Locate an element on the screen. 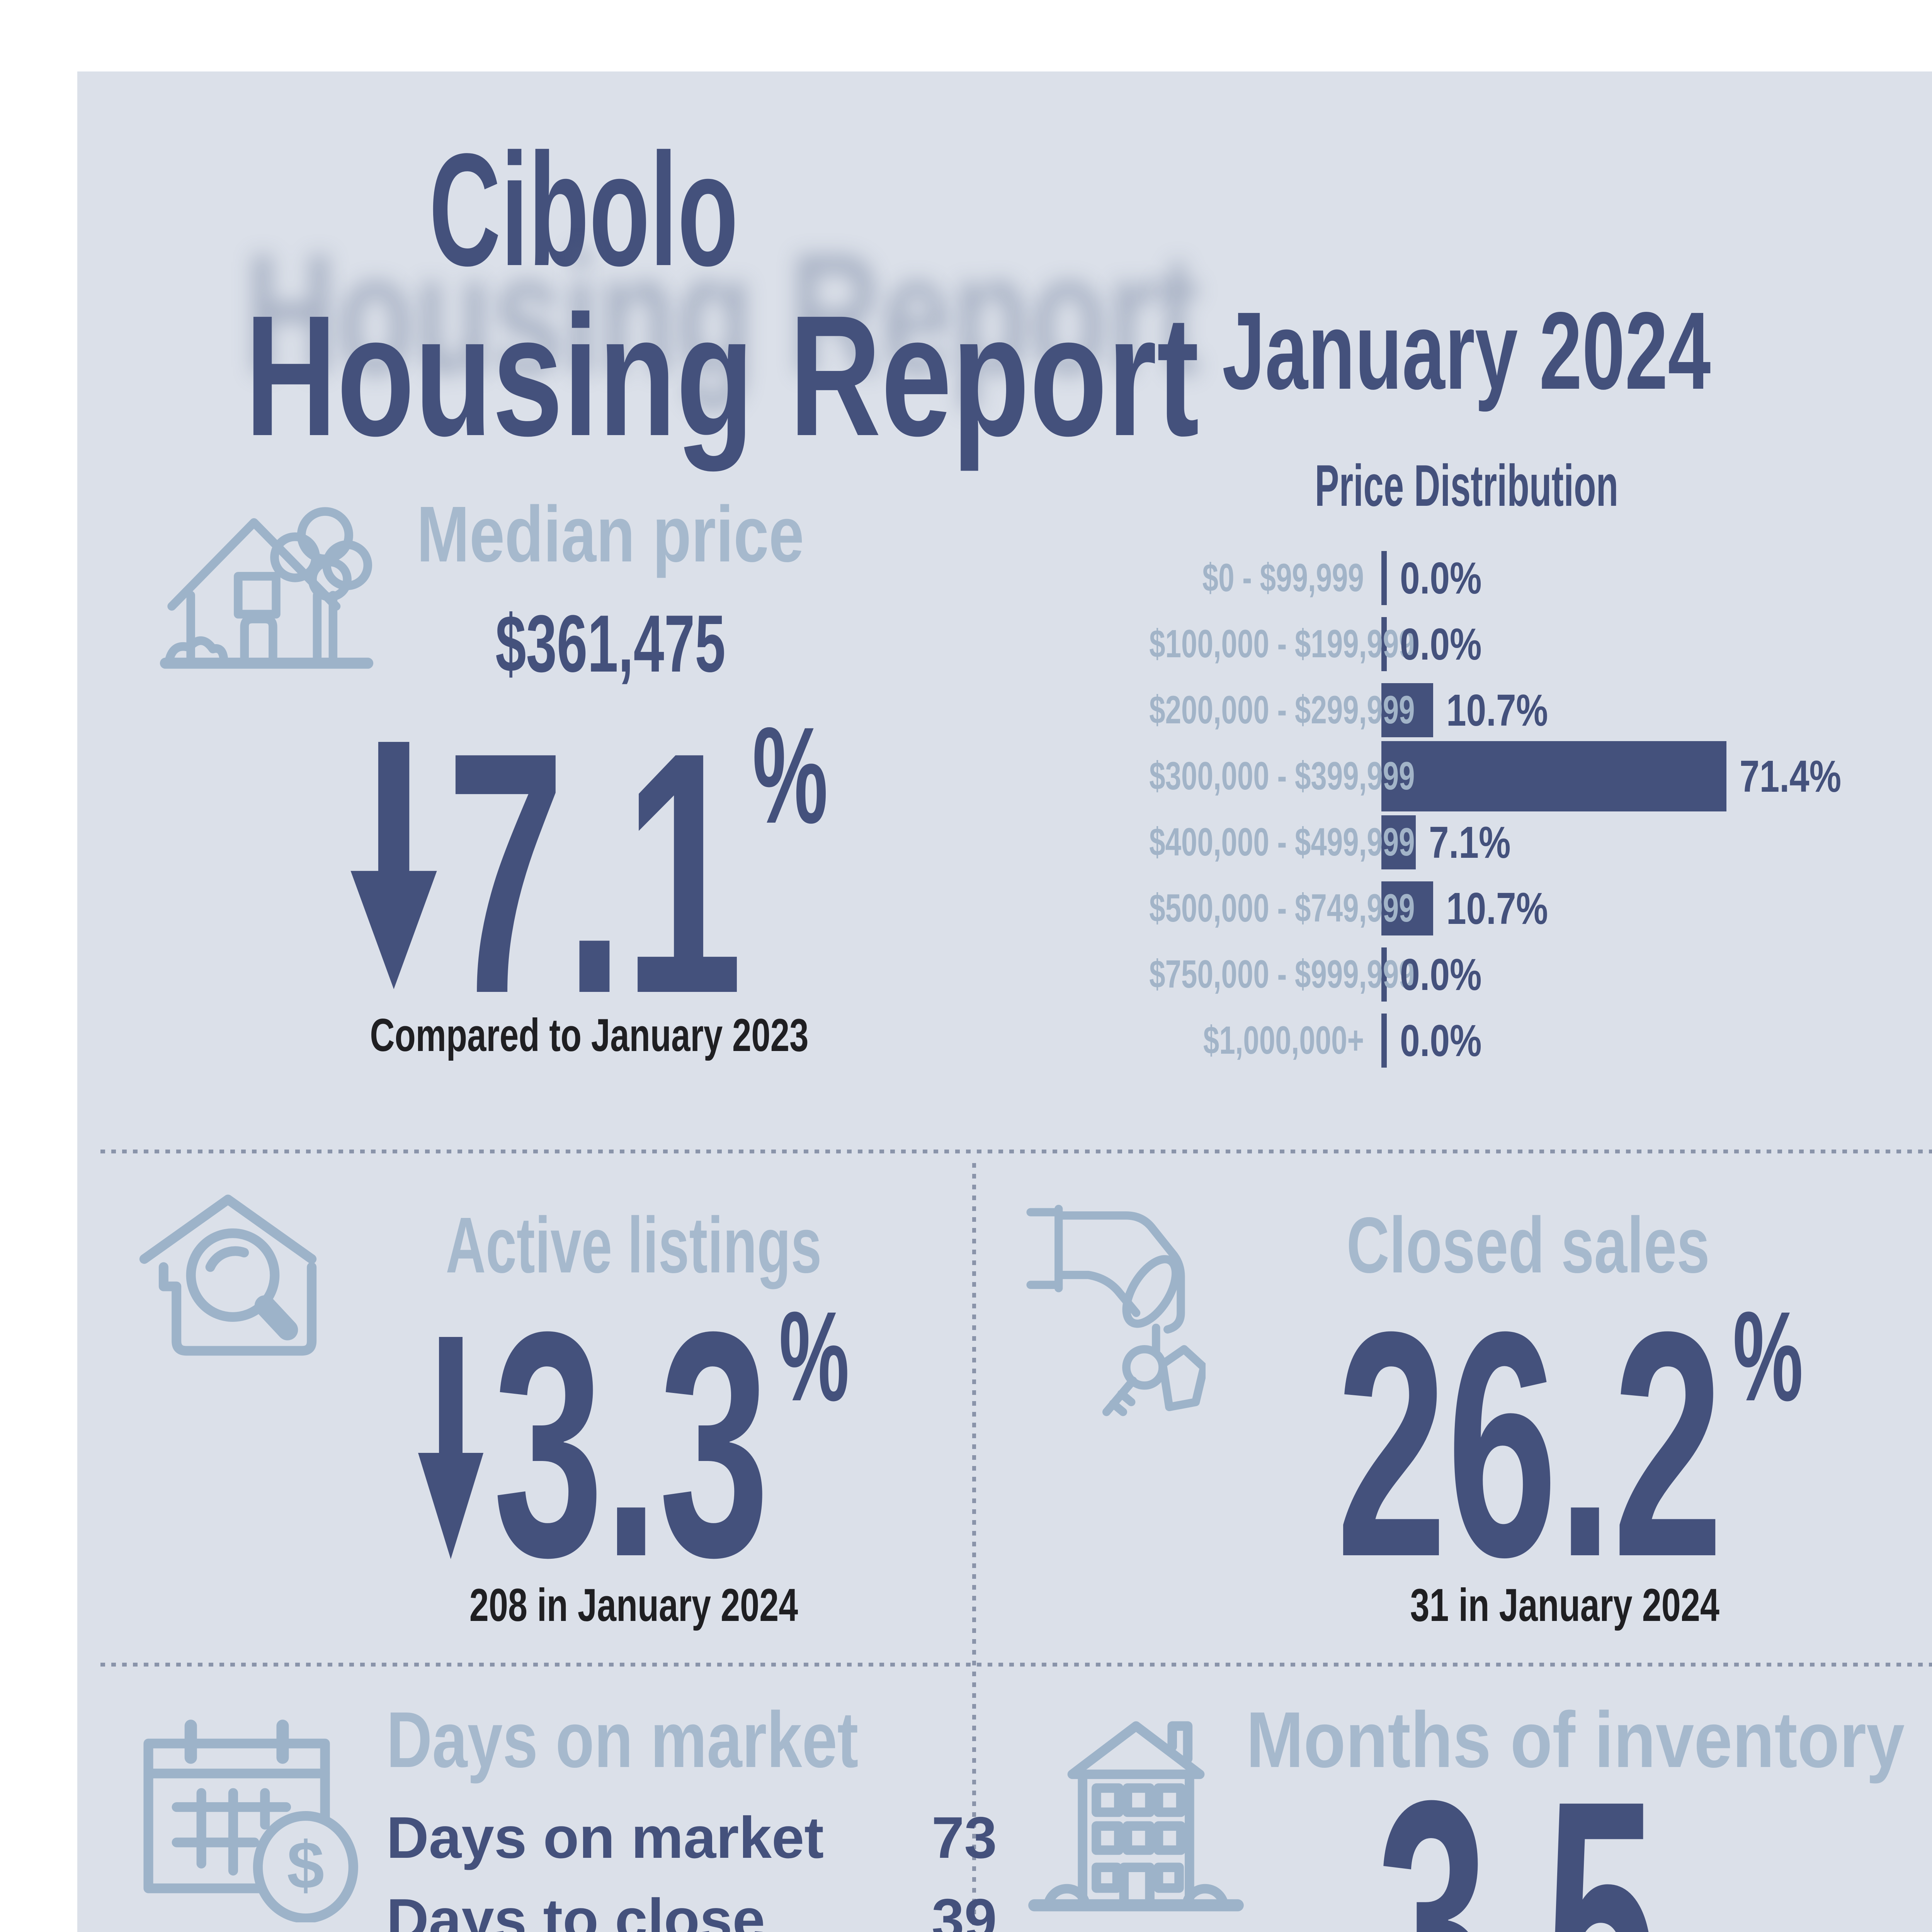 This screenshot has width=1932, height=1932. chart-value-label: 71.4% is located at coordinates (1791, 776).